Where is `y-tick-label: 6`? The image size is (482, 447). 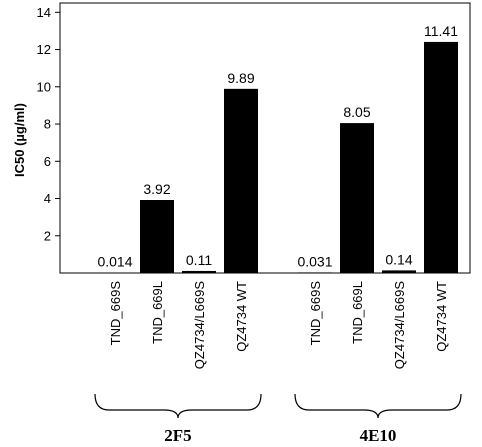
y-tick-label: 6 is located at coordinates (47, 161).